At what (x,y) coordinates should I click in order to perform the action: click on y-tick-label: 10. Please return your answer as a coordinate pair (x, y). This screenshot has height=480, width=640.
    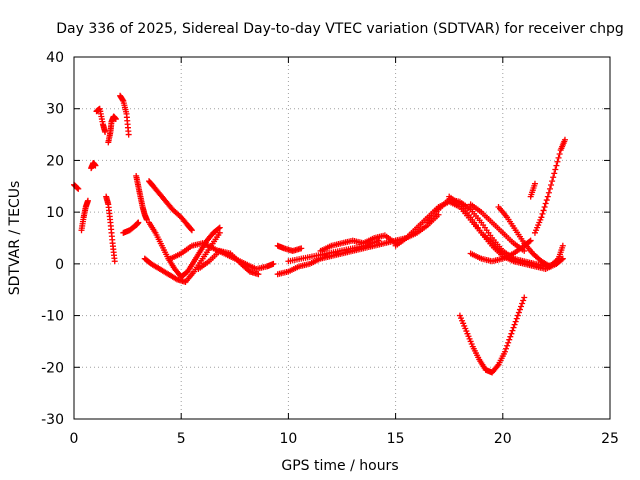
    Looking at the image, I should click on (55, 213).